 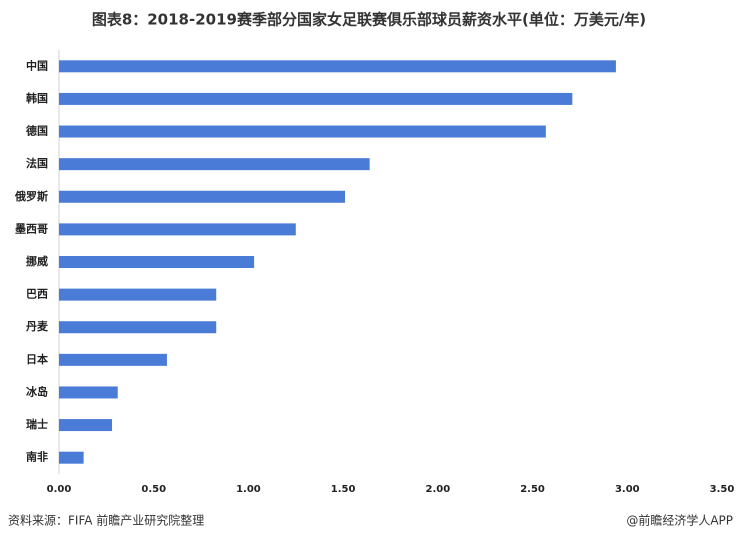 I want to click on x-tick-label: 1.00, so click(x=248, y=489).